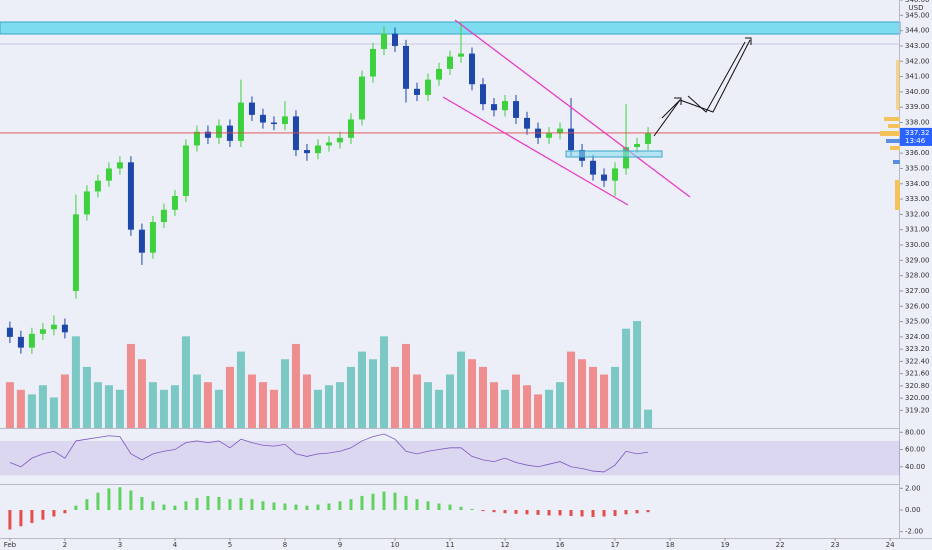 This screenshot has width=932, height=550. What do you see at coordinates (450, 484) in the screenshot?
I see `pane-separator` at bounding box center [450, 484].